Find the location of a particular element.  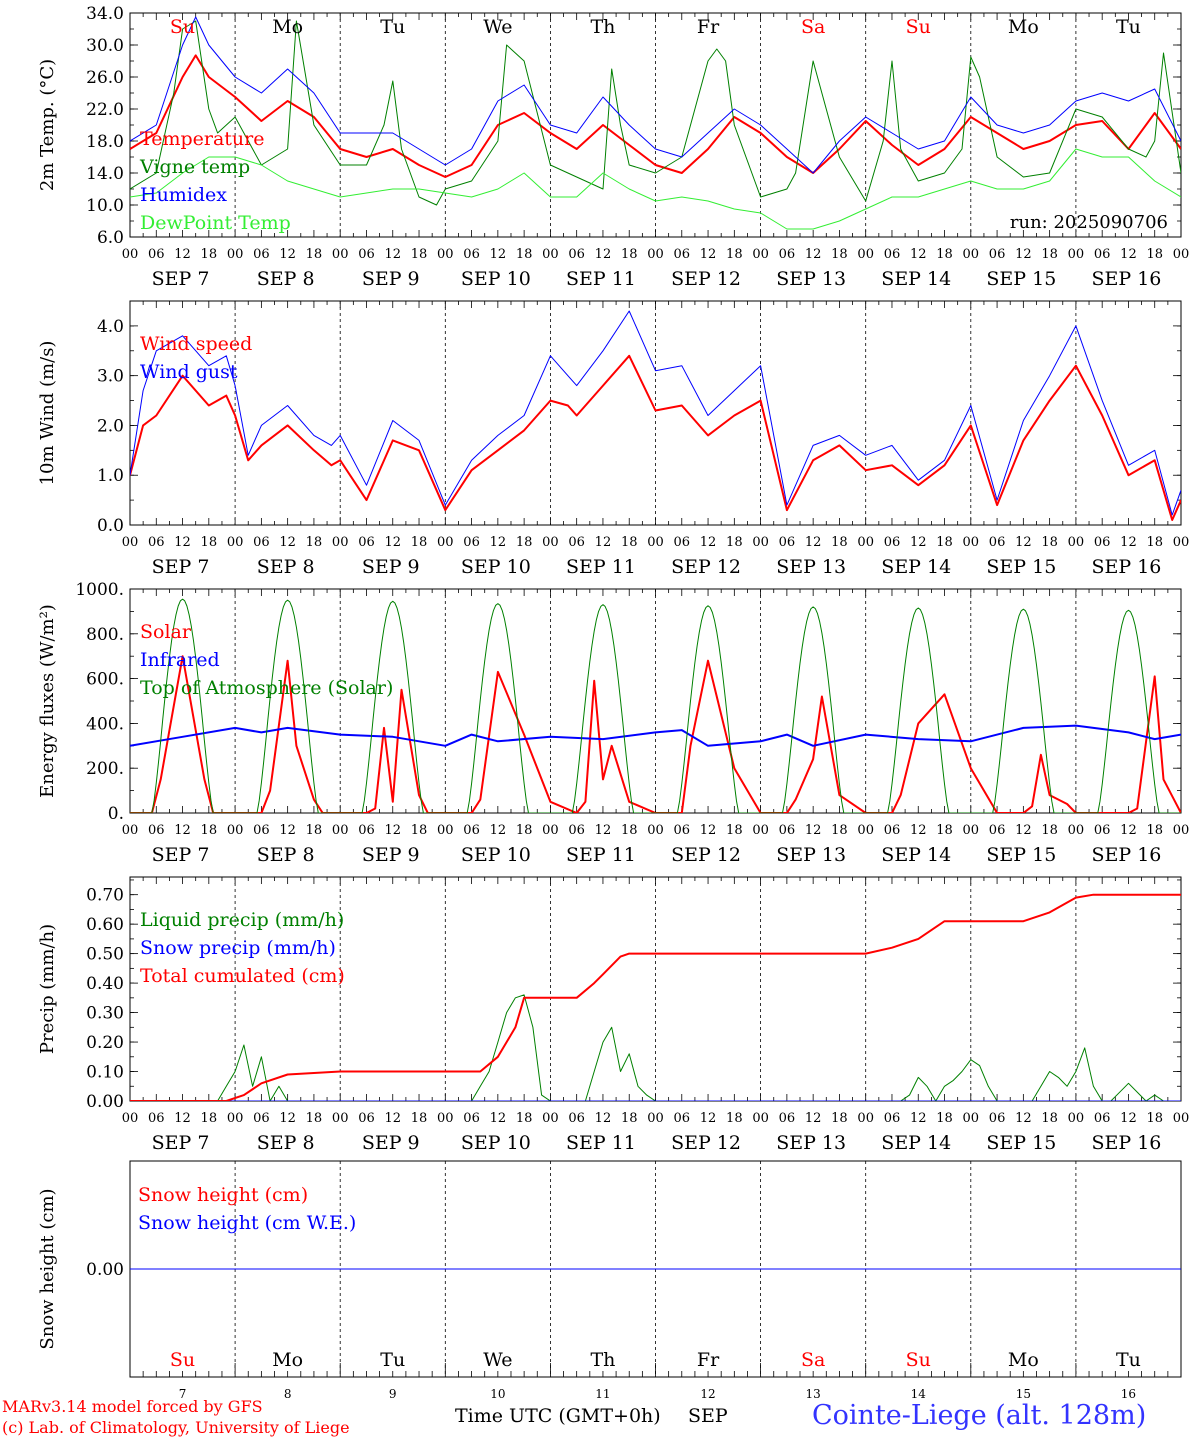

y-tick-label: 0.70 is located at coordinates (105, 896).